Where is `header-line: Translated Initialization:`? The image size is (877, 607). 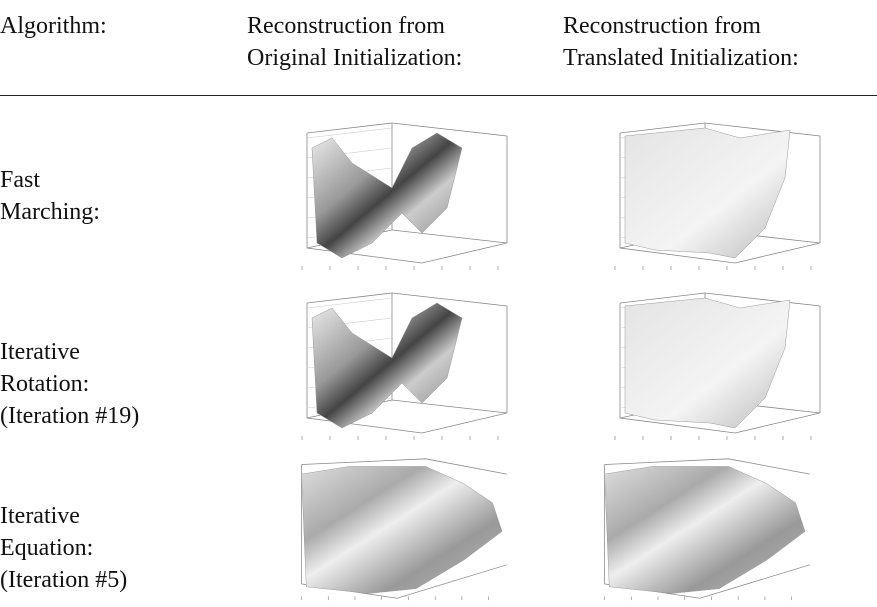 header-line: Translated Initialization: is located at coordinates (681, 58).